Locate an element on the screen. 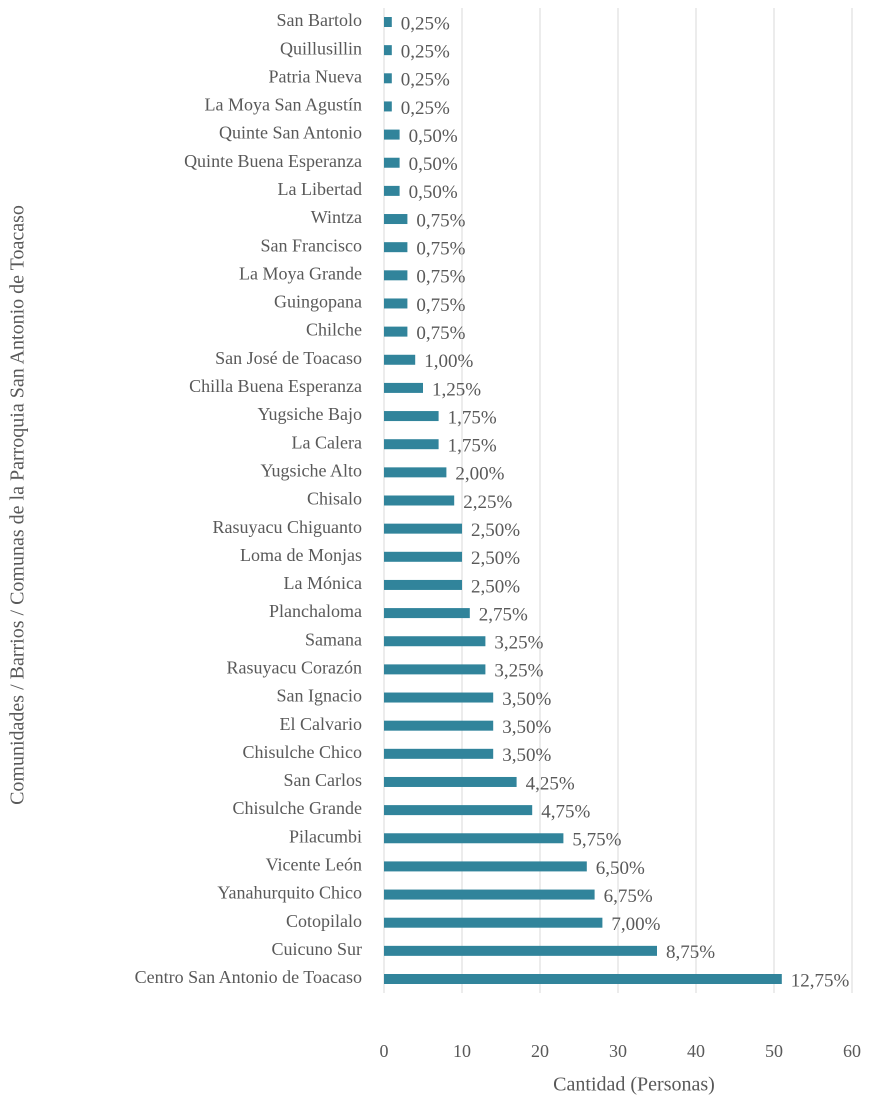 Image resolution: width=879 pixels, height=1102 pixels. y-tick-label: La Moya Grande is located at coordinates (300, 273).